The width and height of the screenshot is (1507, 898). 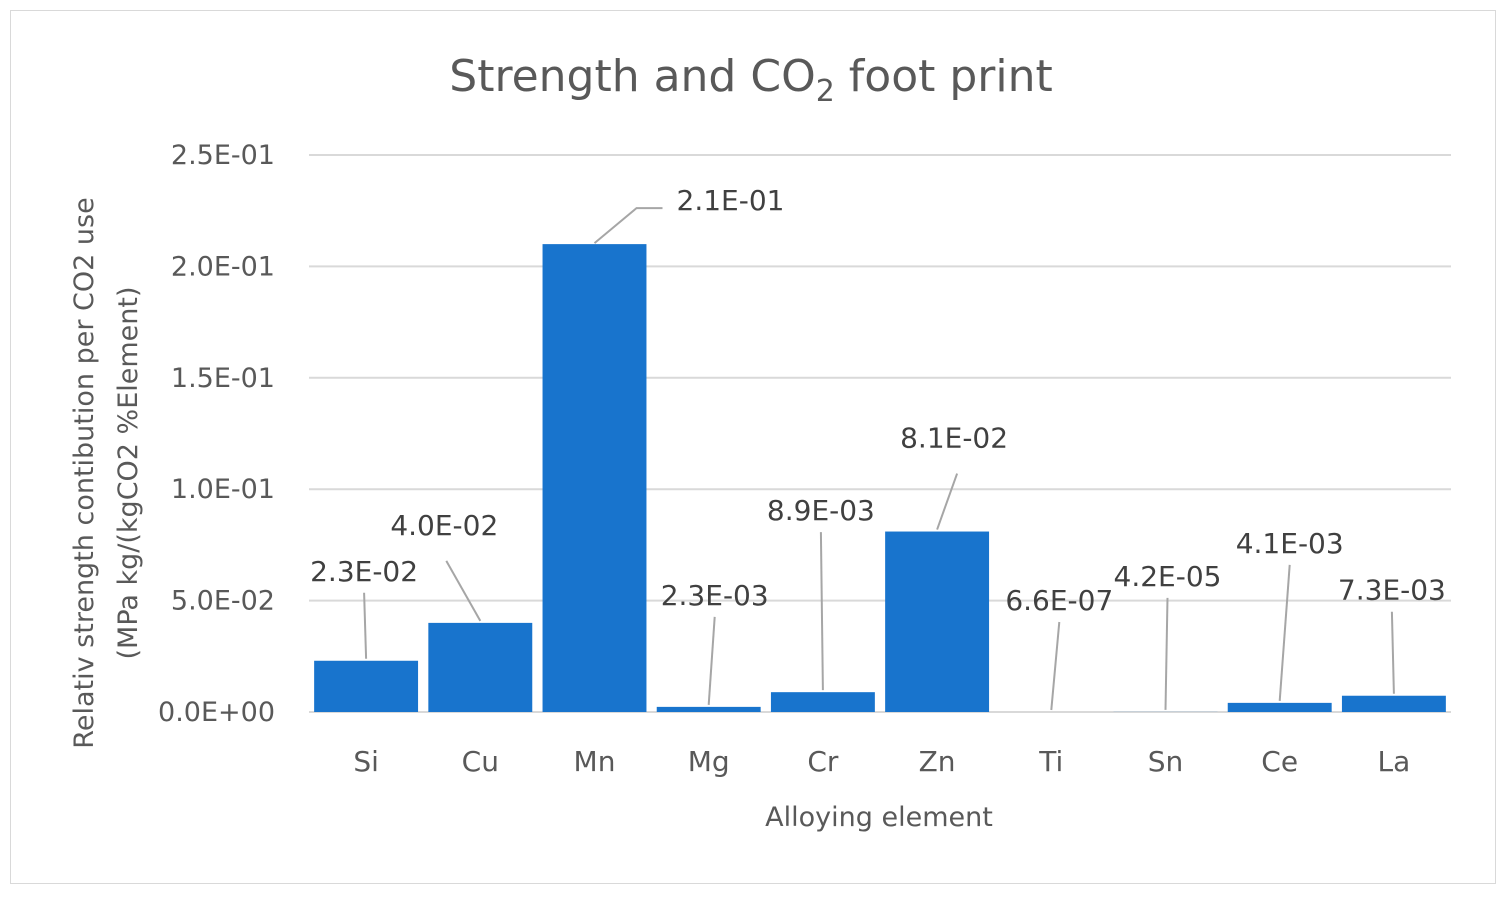 I want to click on x-category-labels: Si Cu Mn Mg Cr Zn Ti Sn Ce La, so click(x=881, y=761).